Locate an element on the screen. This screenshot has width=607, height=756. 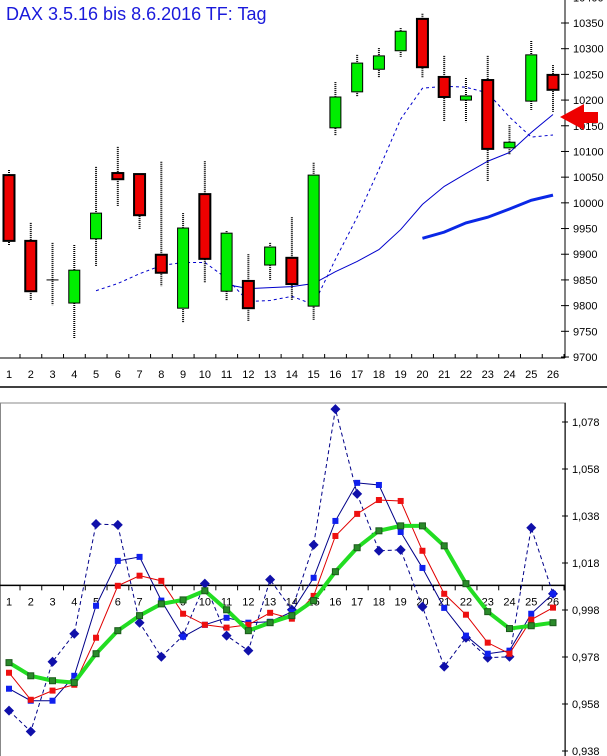
price-tick-label: 9700 is located at coordinates (585, 358).